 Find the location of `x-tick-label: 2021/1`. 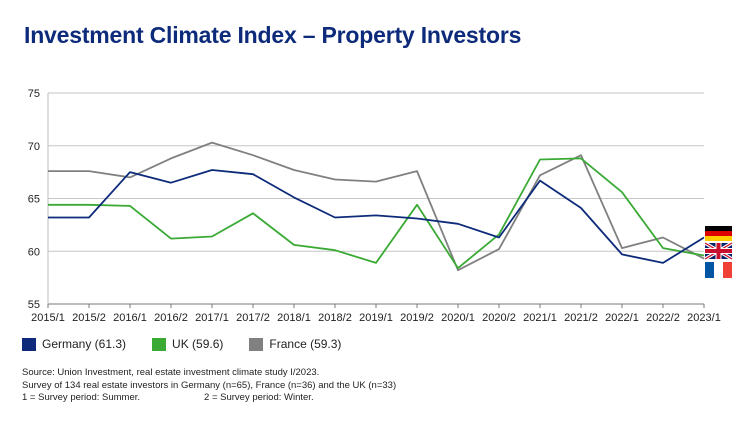

x-tick-label: 2021/1 is located at coordinates (540, 318).